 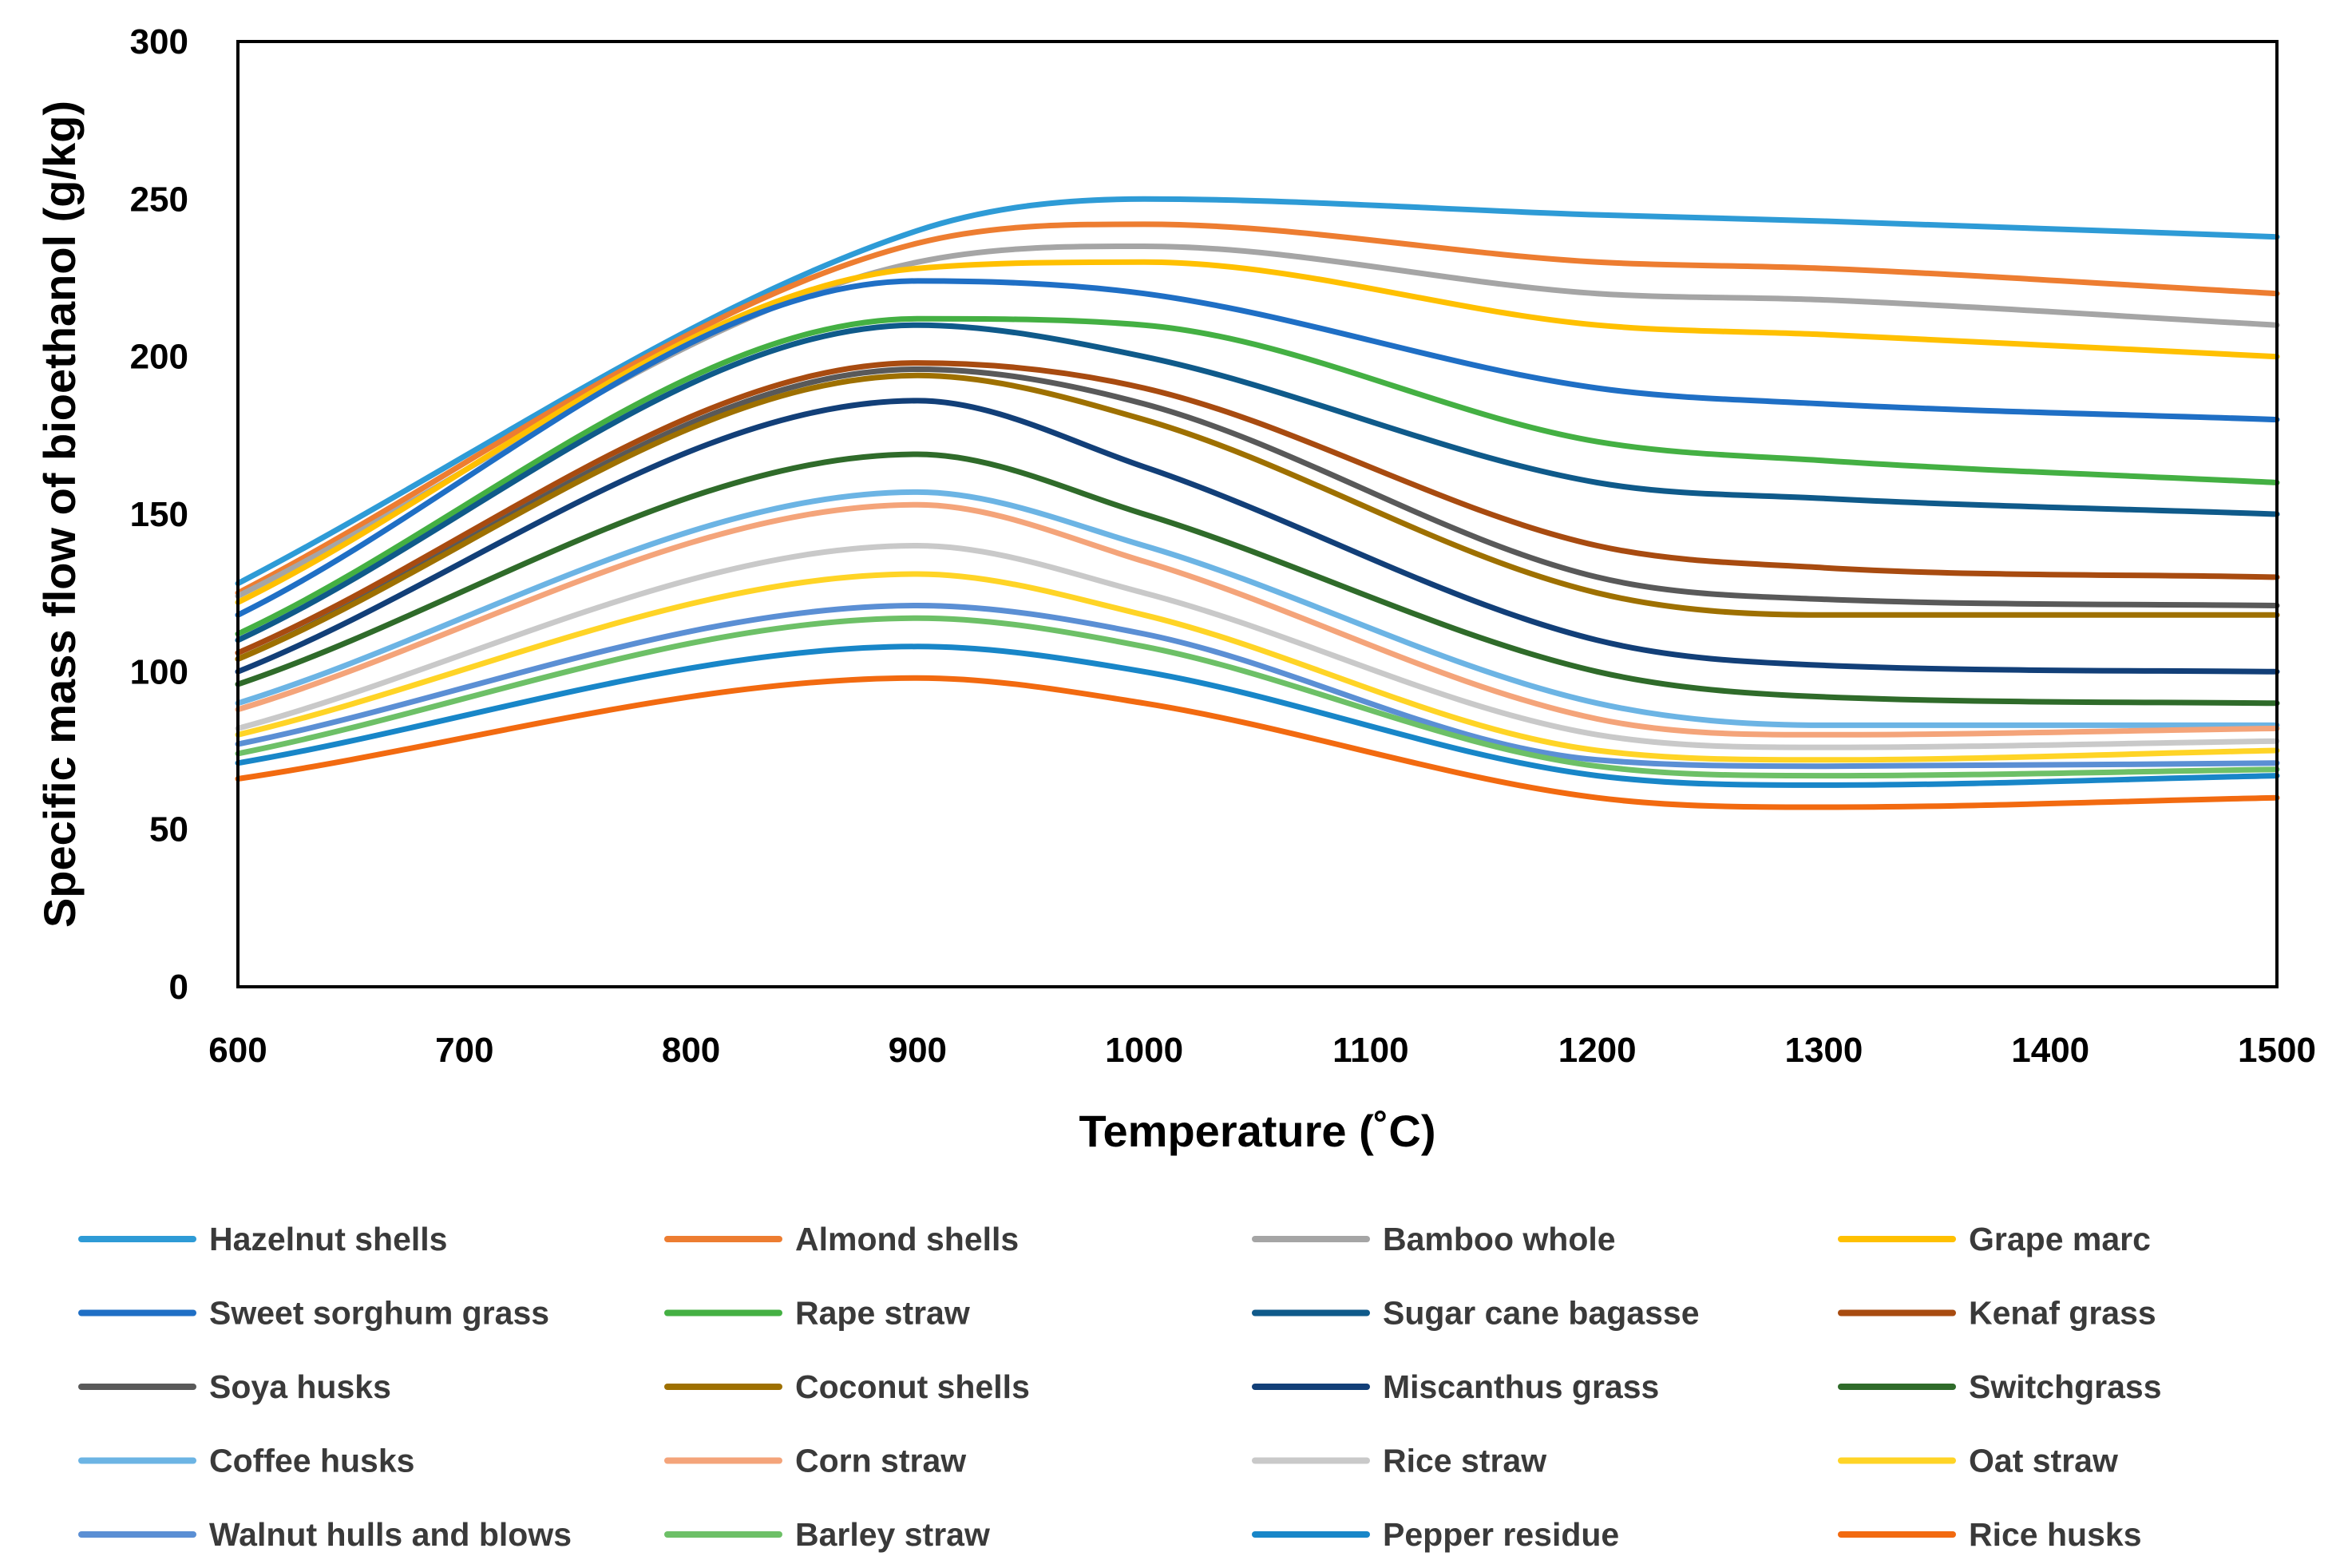 What do you see at coordinates (691, 1051) in the screenshot?
I see `x-tick-label: 800` at bounding box center [691, 1051].